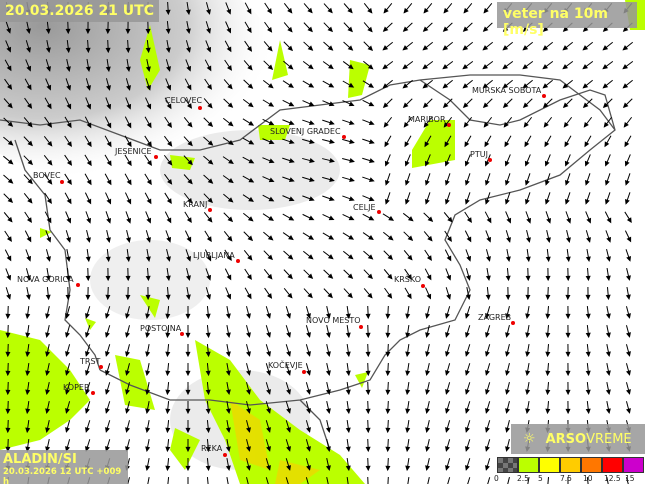  I want to click on city-label: POSTOJNA, so click(160, 328).